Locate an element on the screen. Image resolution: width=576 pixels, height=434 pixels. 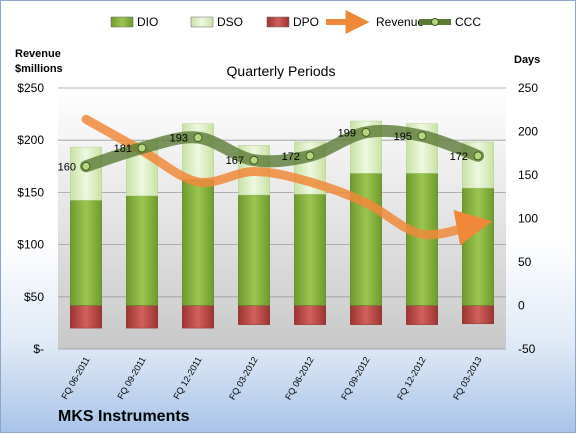
right-tick-label: 50 is located at coordinates (525, 262).